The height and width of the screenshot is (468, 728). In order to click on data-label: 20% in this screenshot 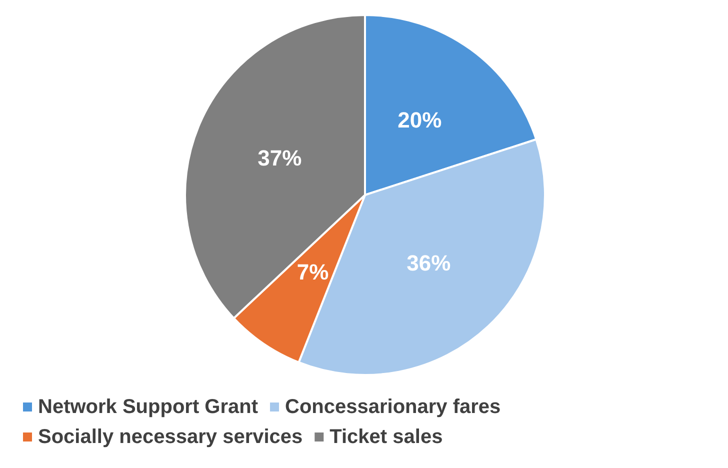, I will do `click(420, 119)`.